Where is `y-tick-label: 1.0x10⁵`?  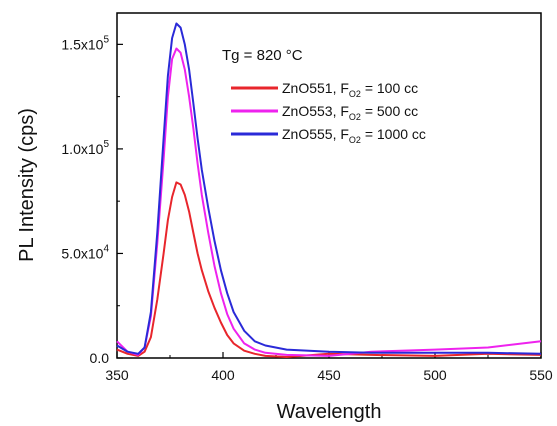
y-tick-label: 1.0x10⁵ is located at coordinates (85, 148).